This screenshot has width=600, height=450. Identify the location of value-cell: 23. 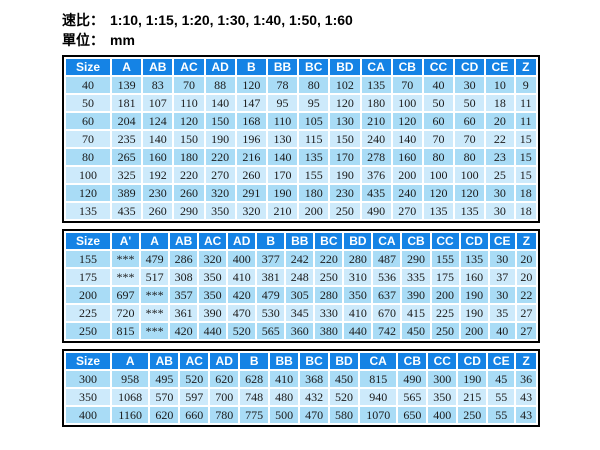
(500, 157).